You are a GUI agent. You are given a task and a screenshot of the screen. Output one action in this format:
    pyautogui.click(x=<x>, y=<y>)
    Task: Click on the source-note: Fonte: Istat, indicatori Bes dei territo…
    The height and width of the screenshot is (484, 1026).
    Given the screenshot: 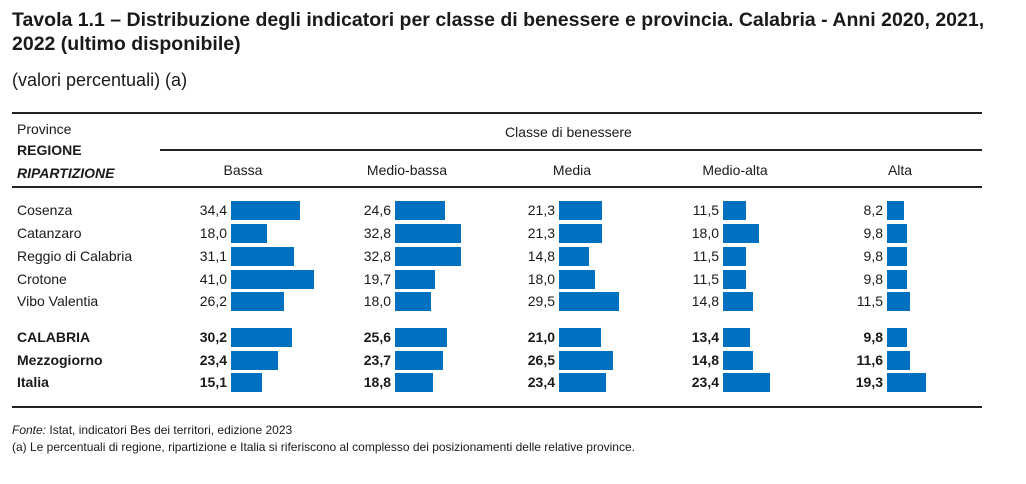 What is the action you would take?
    pyautogui.click(x=152, y=430)
    